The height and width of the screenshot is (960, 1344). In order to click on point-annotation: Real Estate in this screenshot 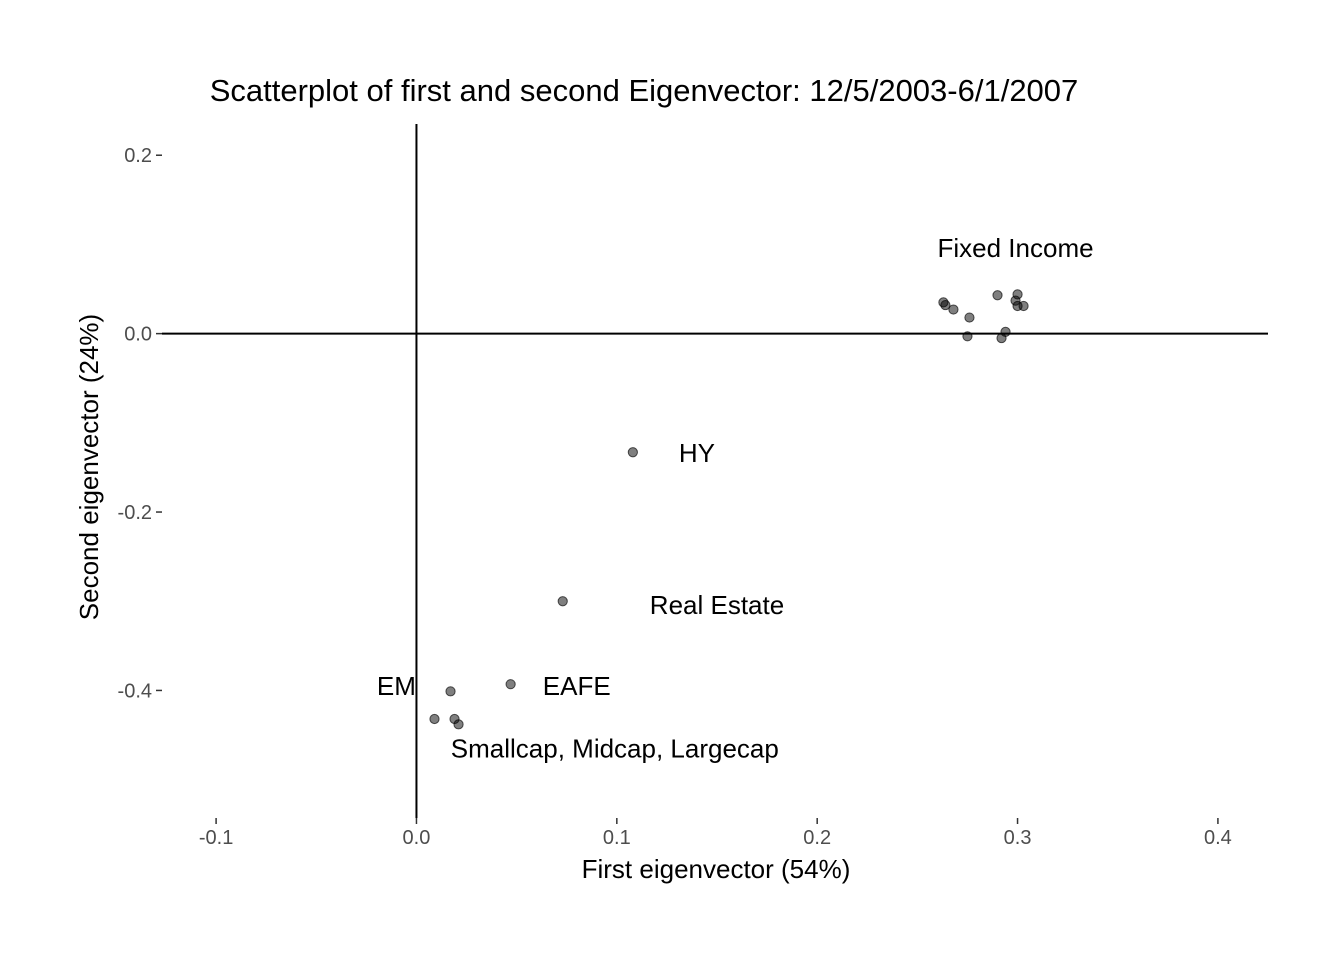, I will do `click(717, 605)`.